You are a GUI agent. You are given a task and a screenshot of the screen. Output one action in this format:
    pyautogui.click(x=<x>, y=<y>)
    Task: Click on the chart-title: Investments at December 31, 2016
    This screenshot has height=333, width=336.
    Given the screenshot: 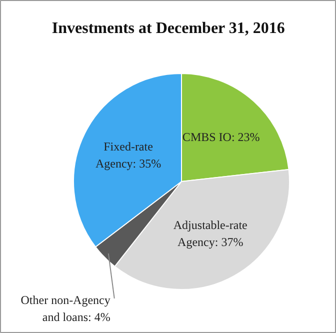 What is the action you would take?
    pyautogui.click(x=168, y=28)
    